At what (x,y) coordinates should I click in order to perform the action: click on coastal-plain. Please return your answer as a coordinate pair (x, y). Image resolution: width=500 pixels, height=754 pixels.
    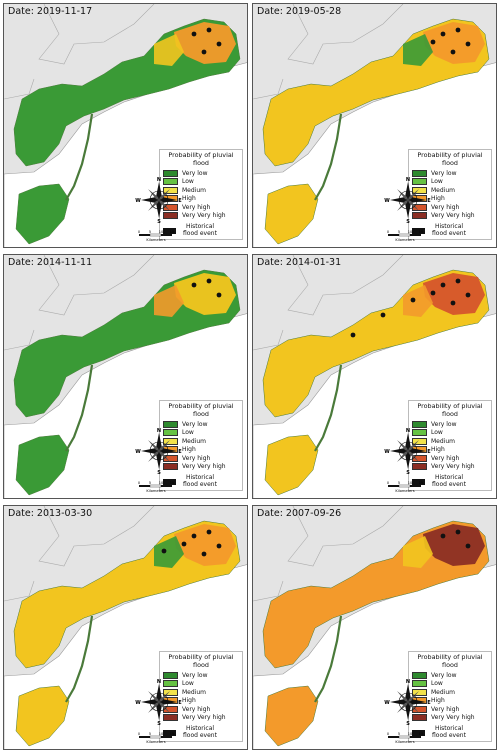
    Looking at the image, I should click on (376, 343).